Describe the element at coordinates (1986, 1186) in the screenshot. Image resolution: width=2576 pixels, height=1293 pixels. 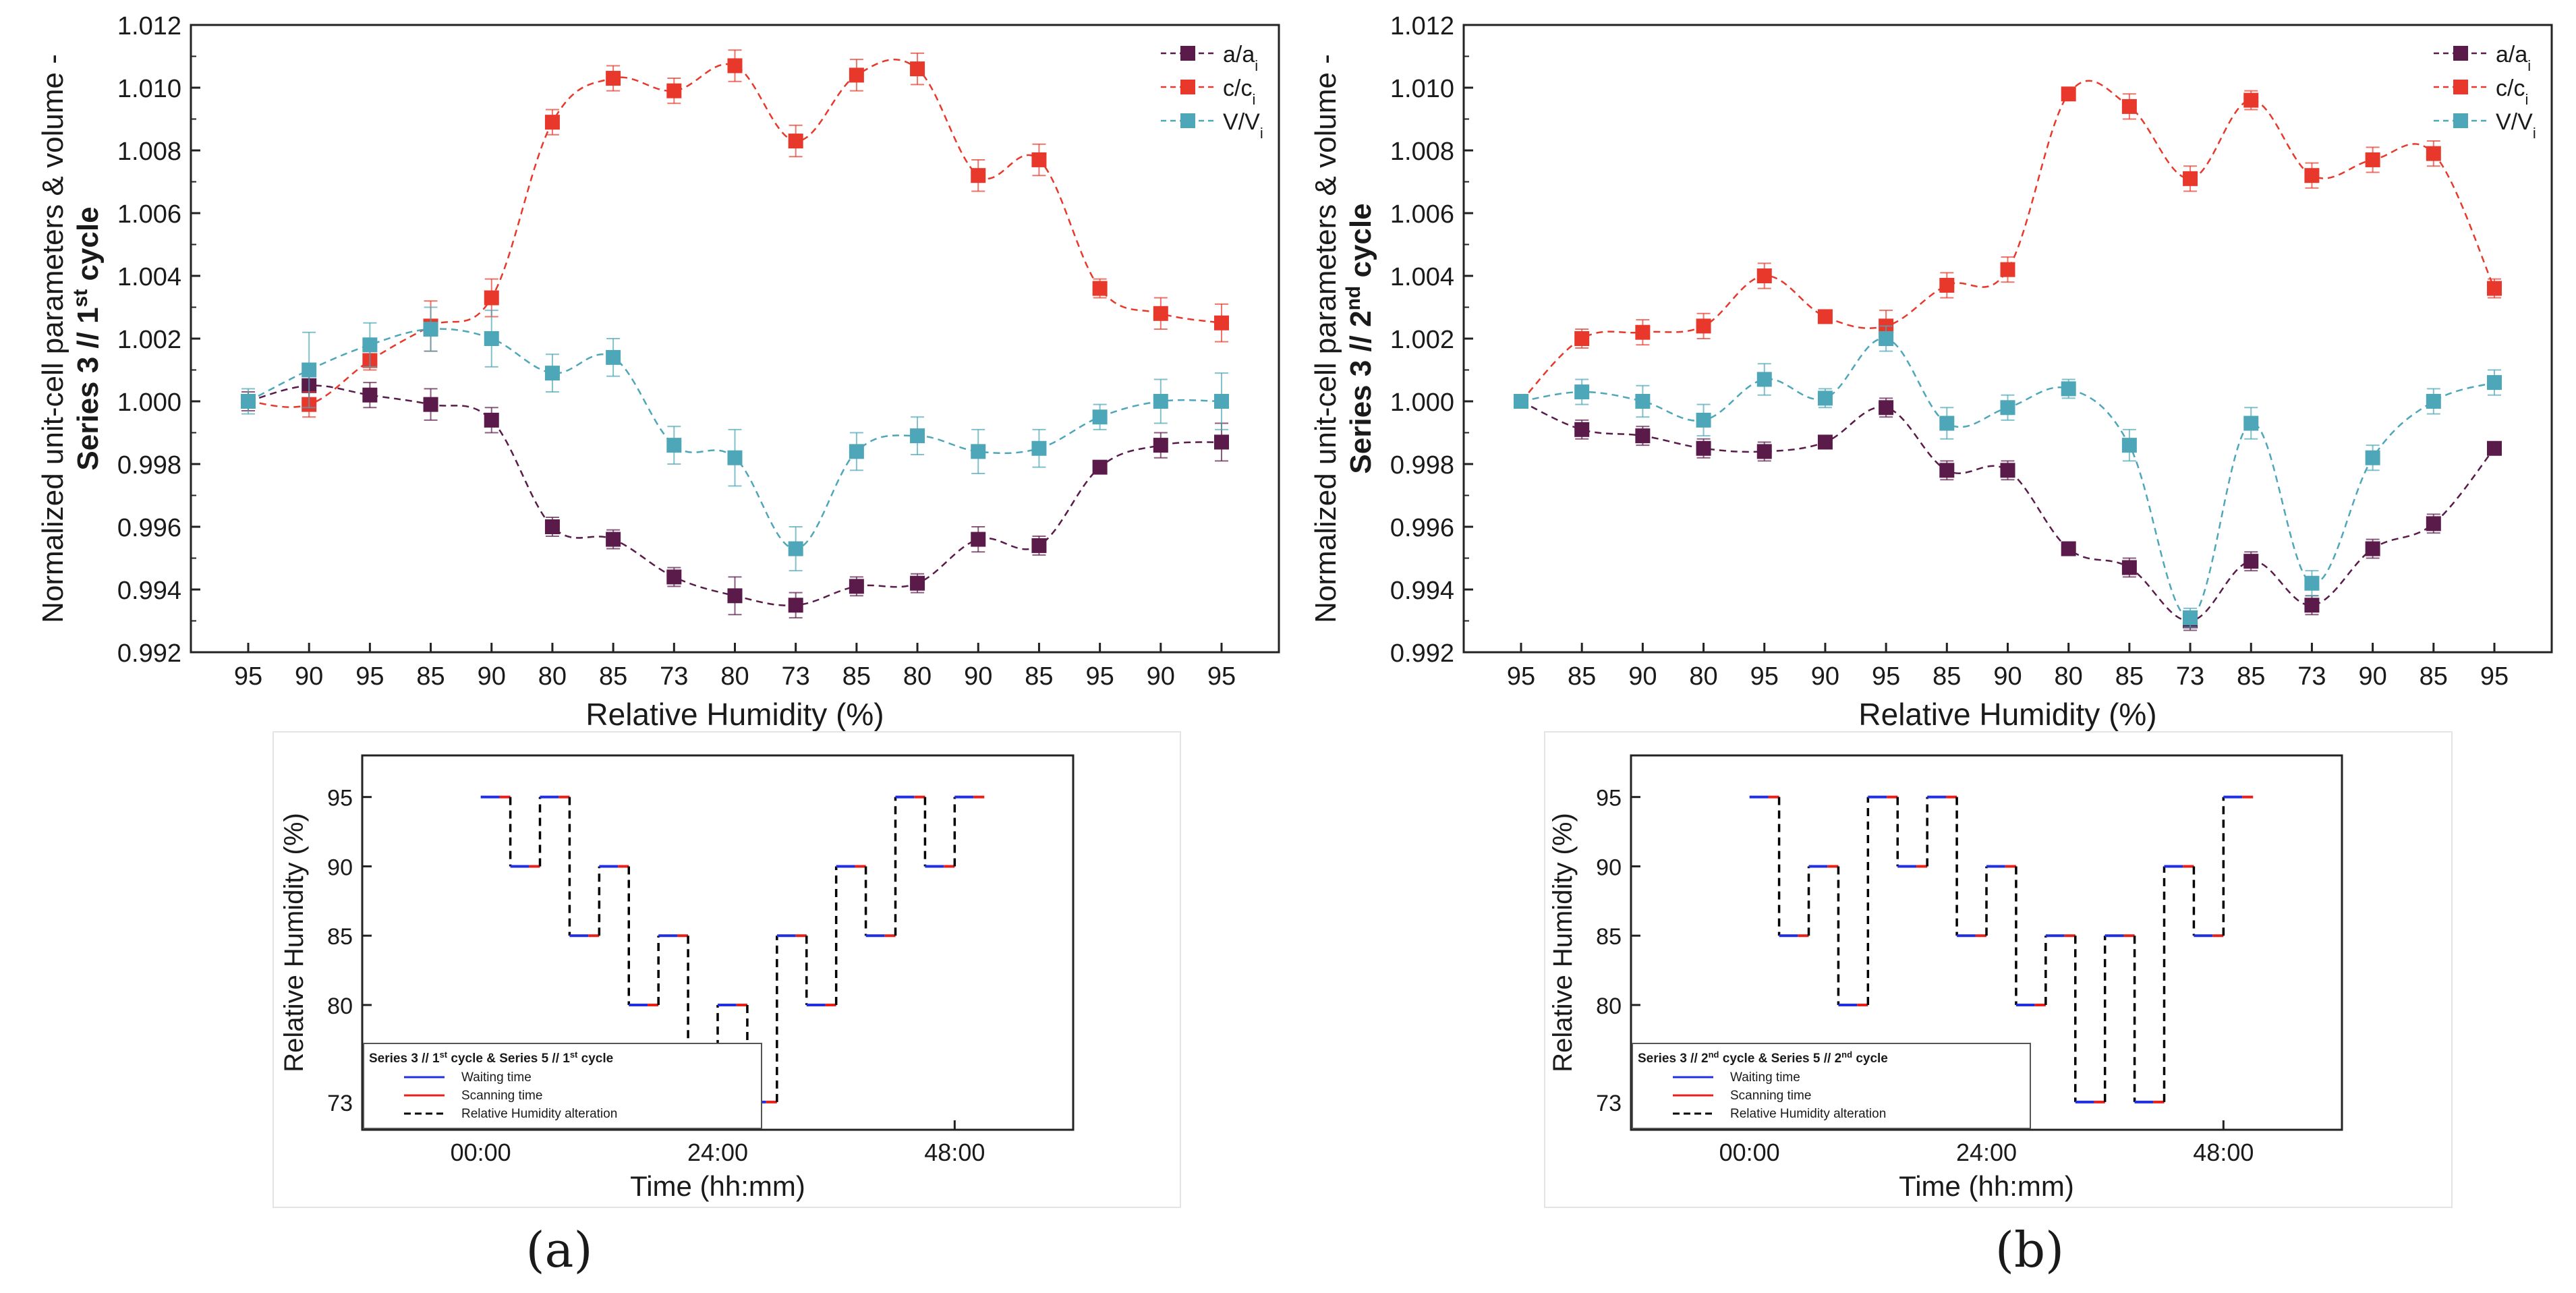
I see `inset-x-axis-label: Time (hh:mm)` at that location.